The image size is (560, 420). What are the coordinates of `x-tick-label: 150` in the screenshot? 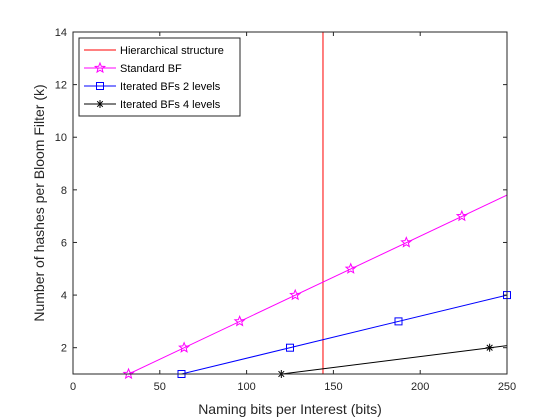 It's located at (333, 387).